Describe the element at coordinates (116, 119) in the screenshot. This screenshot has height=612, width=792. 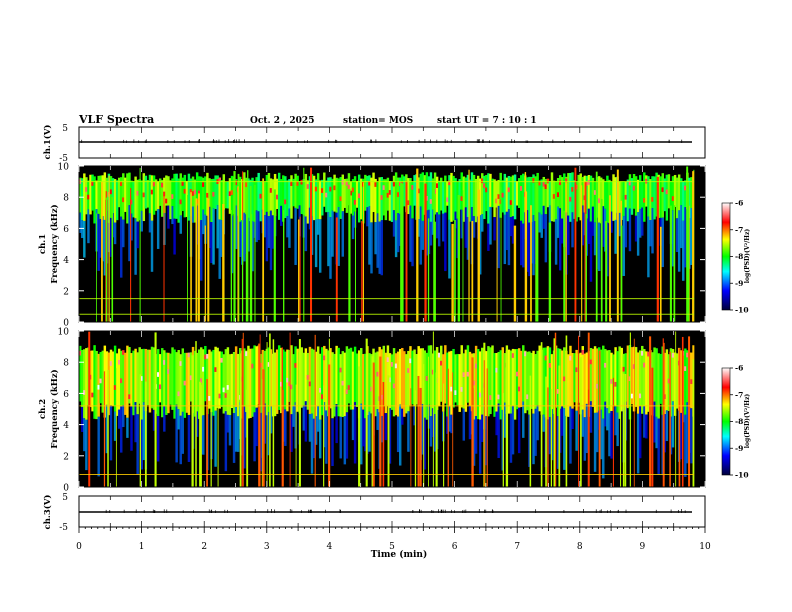
I see `chart-title: VLF Spectra` at that location.